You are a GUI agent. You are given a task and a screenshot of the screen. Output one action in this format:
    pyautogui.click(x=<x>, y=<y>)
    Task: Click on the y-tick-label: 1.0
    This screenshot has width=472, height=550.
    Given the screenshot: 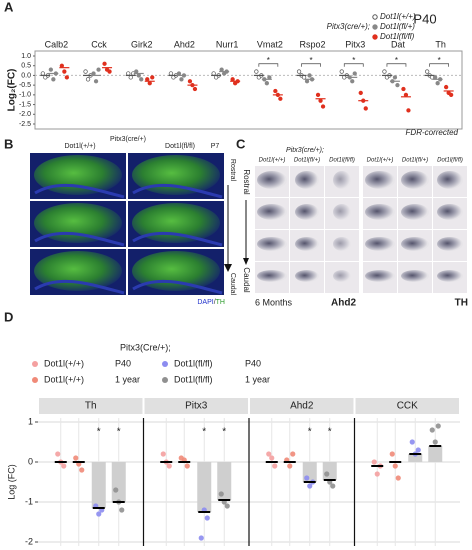 What is the action you would take?
    pyautogui.click(x=26, y=56)
    